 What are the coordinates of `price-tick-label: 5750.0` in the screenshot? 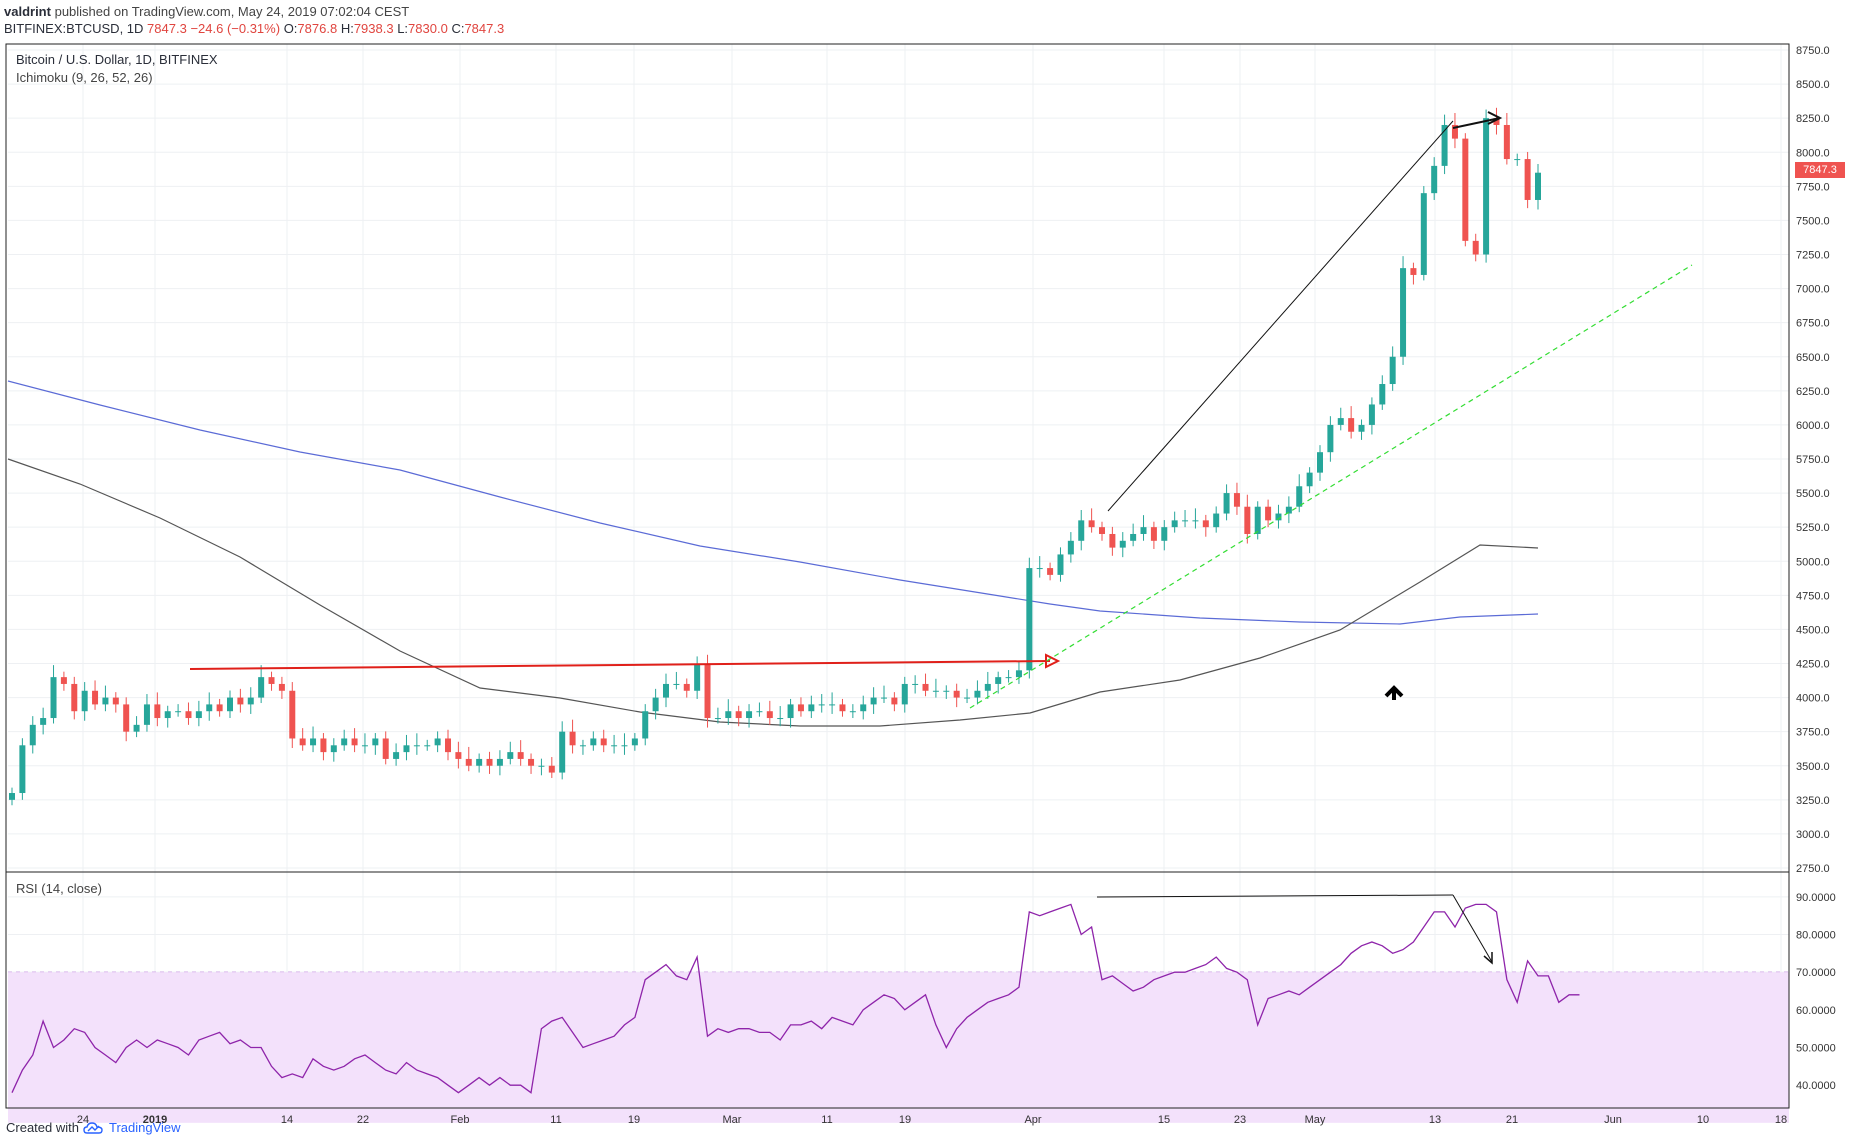 It's located at (1813, 460).